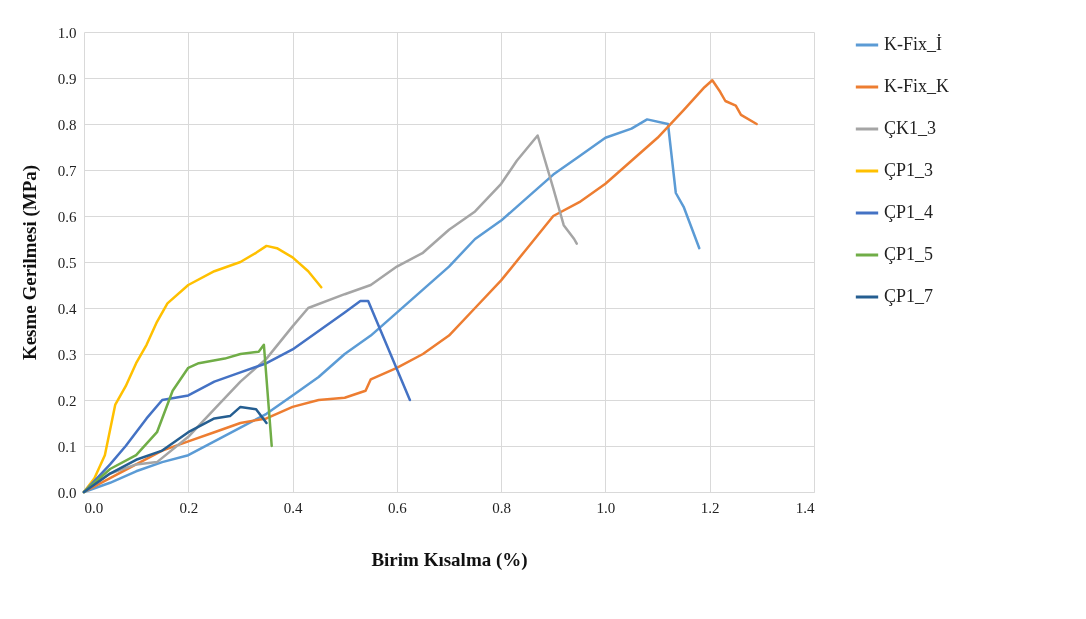 The height and width of the screenshot is (619, 1086). Describe the element at coordinates (909, 212) in the screenshot. I see `legend-label: ÇP1_4` at that location.